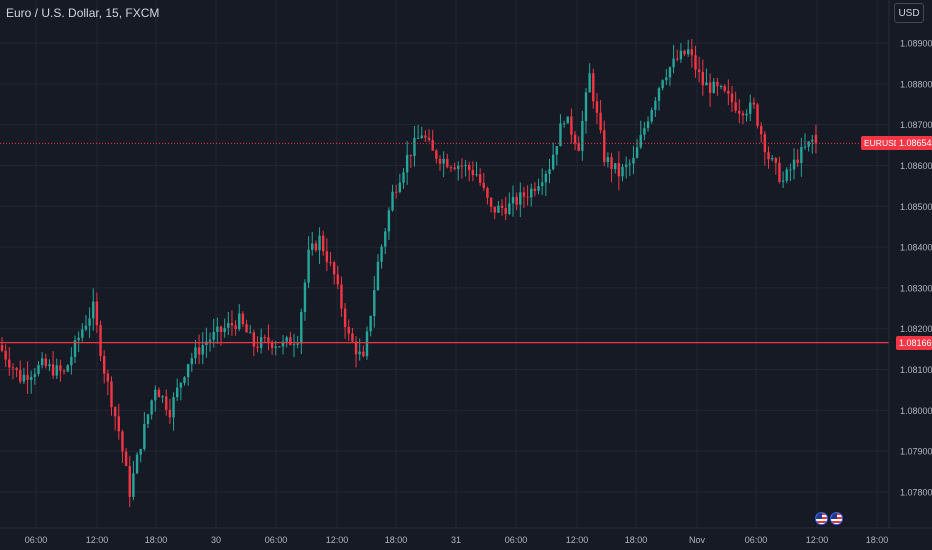  I want to click on price-tick-label: 1.08100, so click(916, 370).